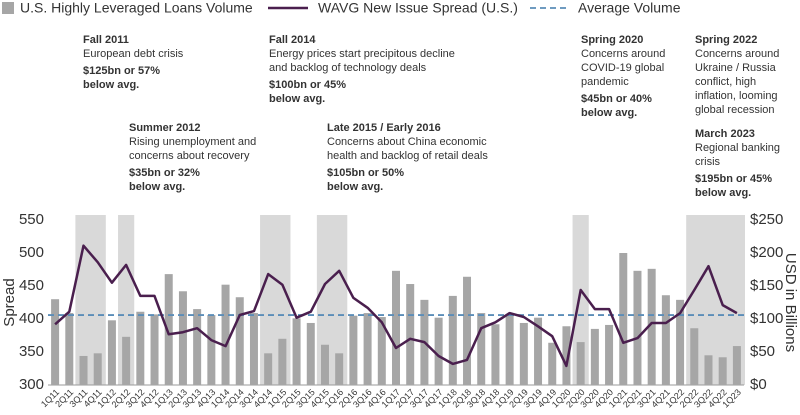  I want to click on annotation-highlight: $195bn or 45%, so click(733, 179).